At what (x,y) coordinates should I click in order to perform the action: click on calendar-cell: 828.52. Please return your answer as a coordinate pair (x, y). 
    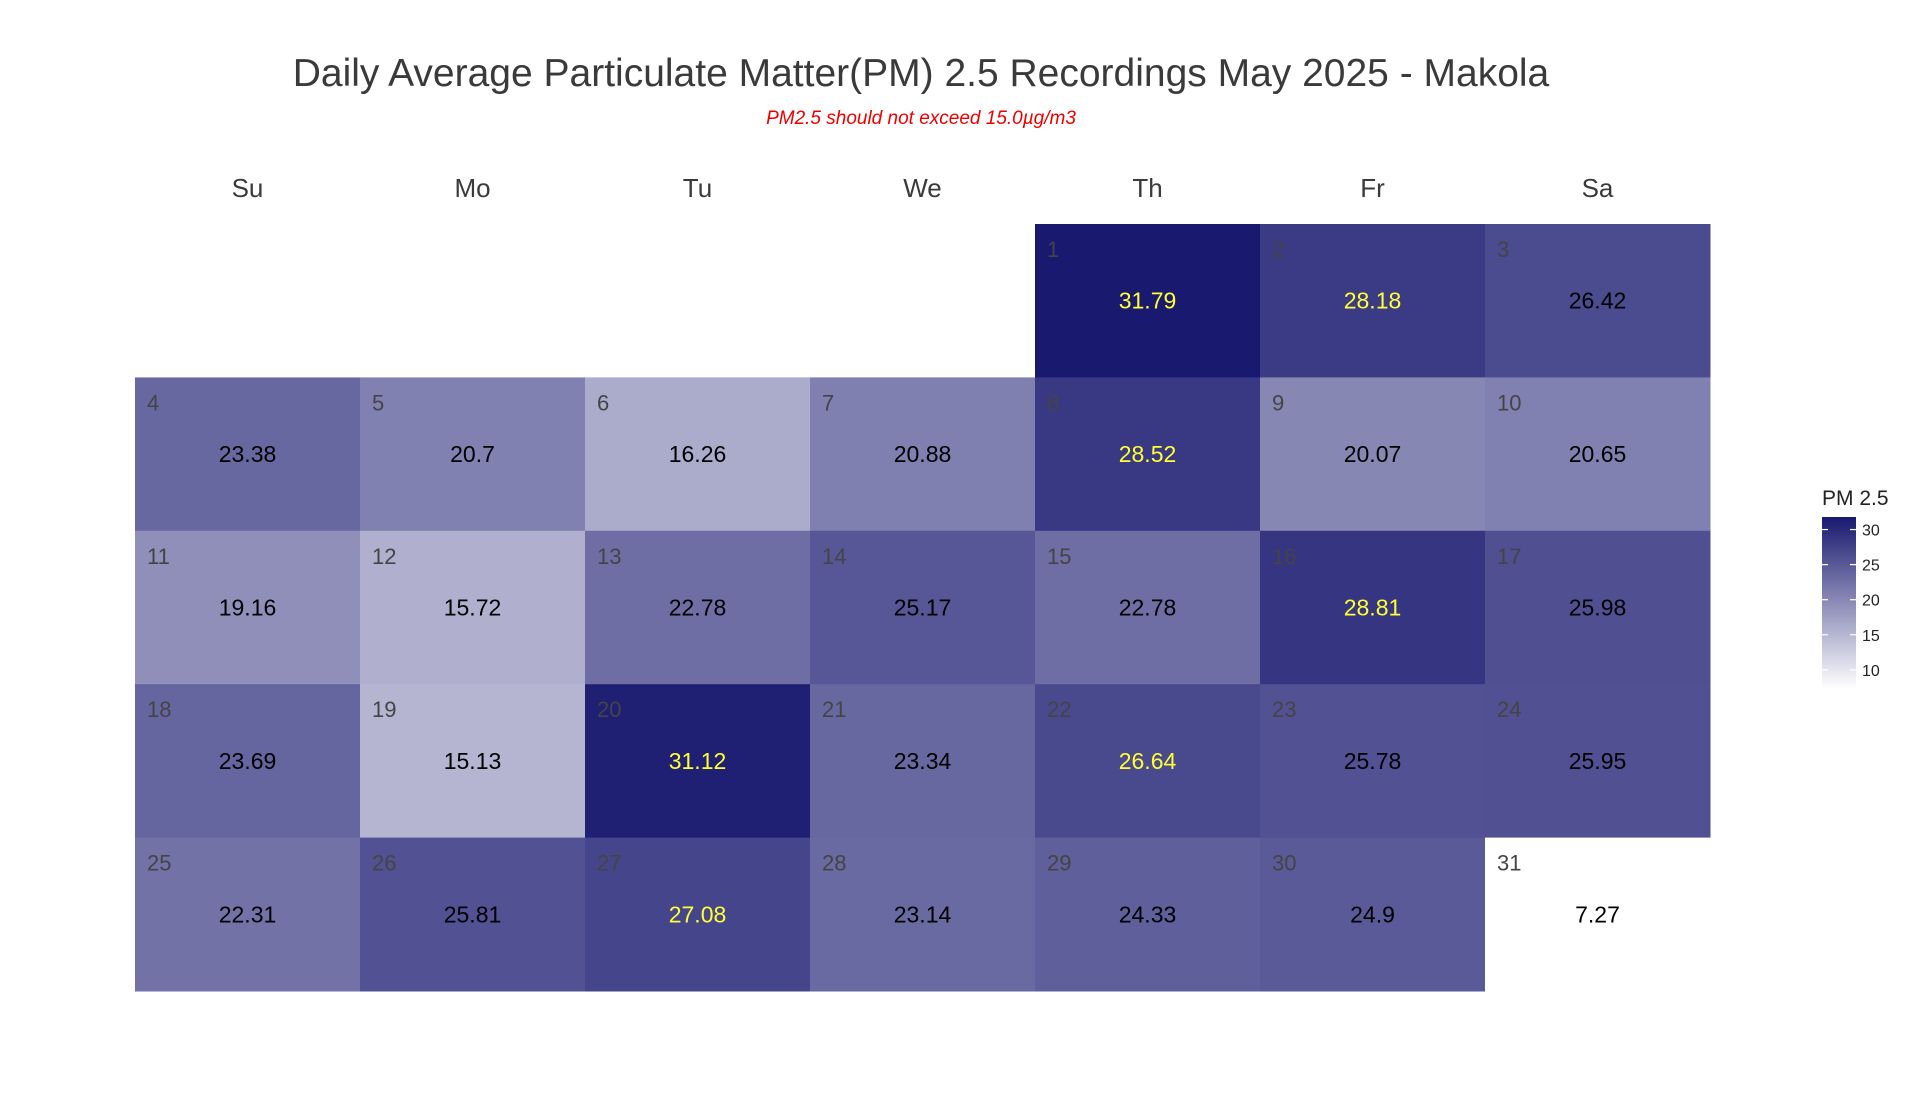
    Looking at the image, I should click on (1148, 454).